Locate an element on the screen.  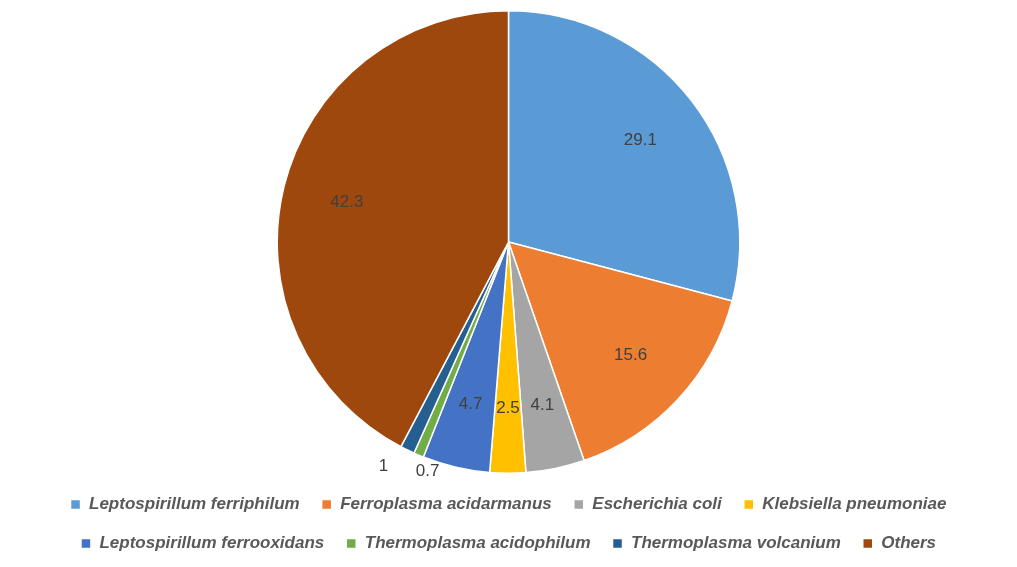
data-label: 42.3 is located at coordinates (347, 201).